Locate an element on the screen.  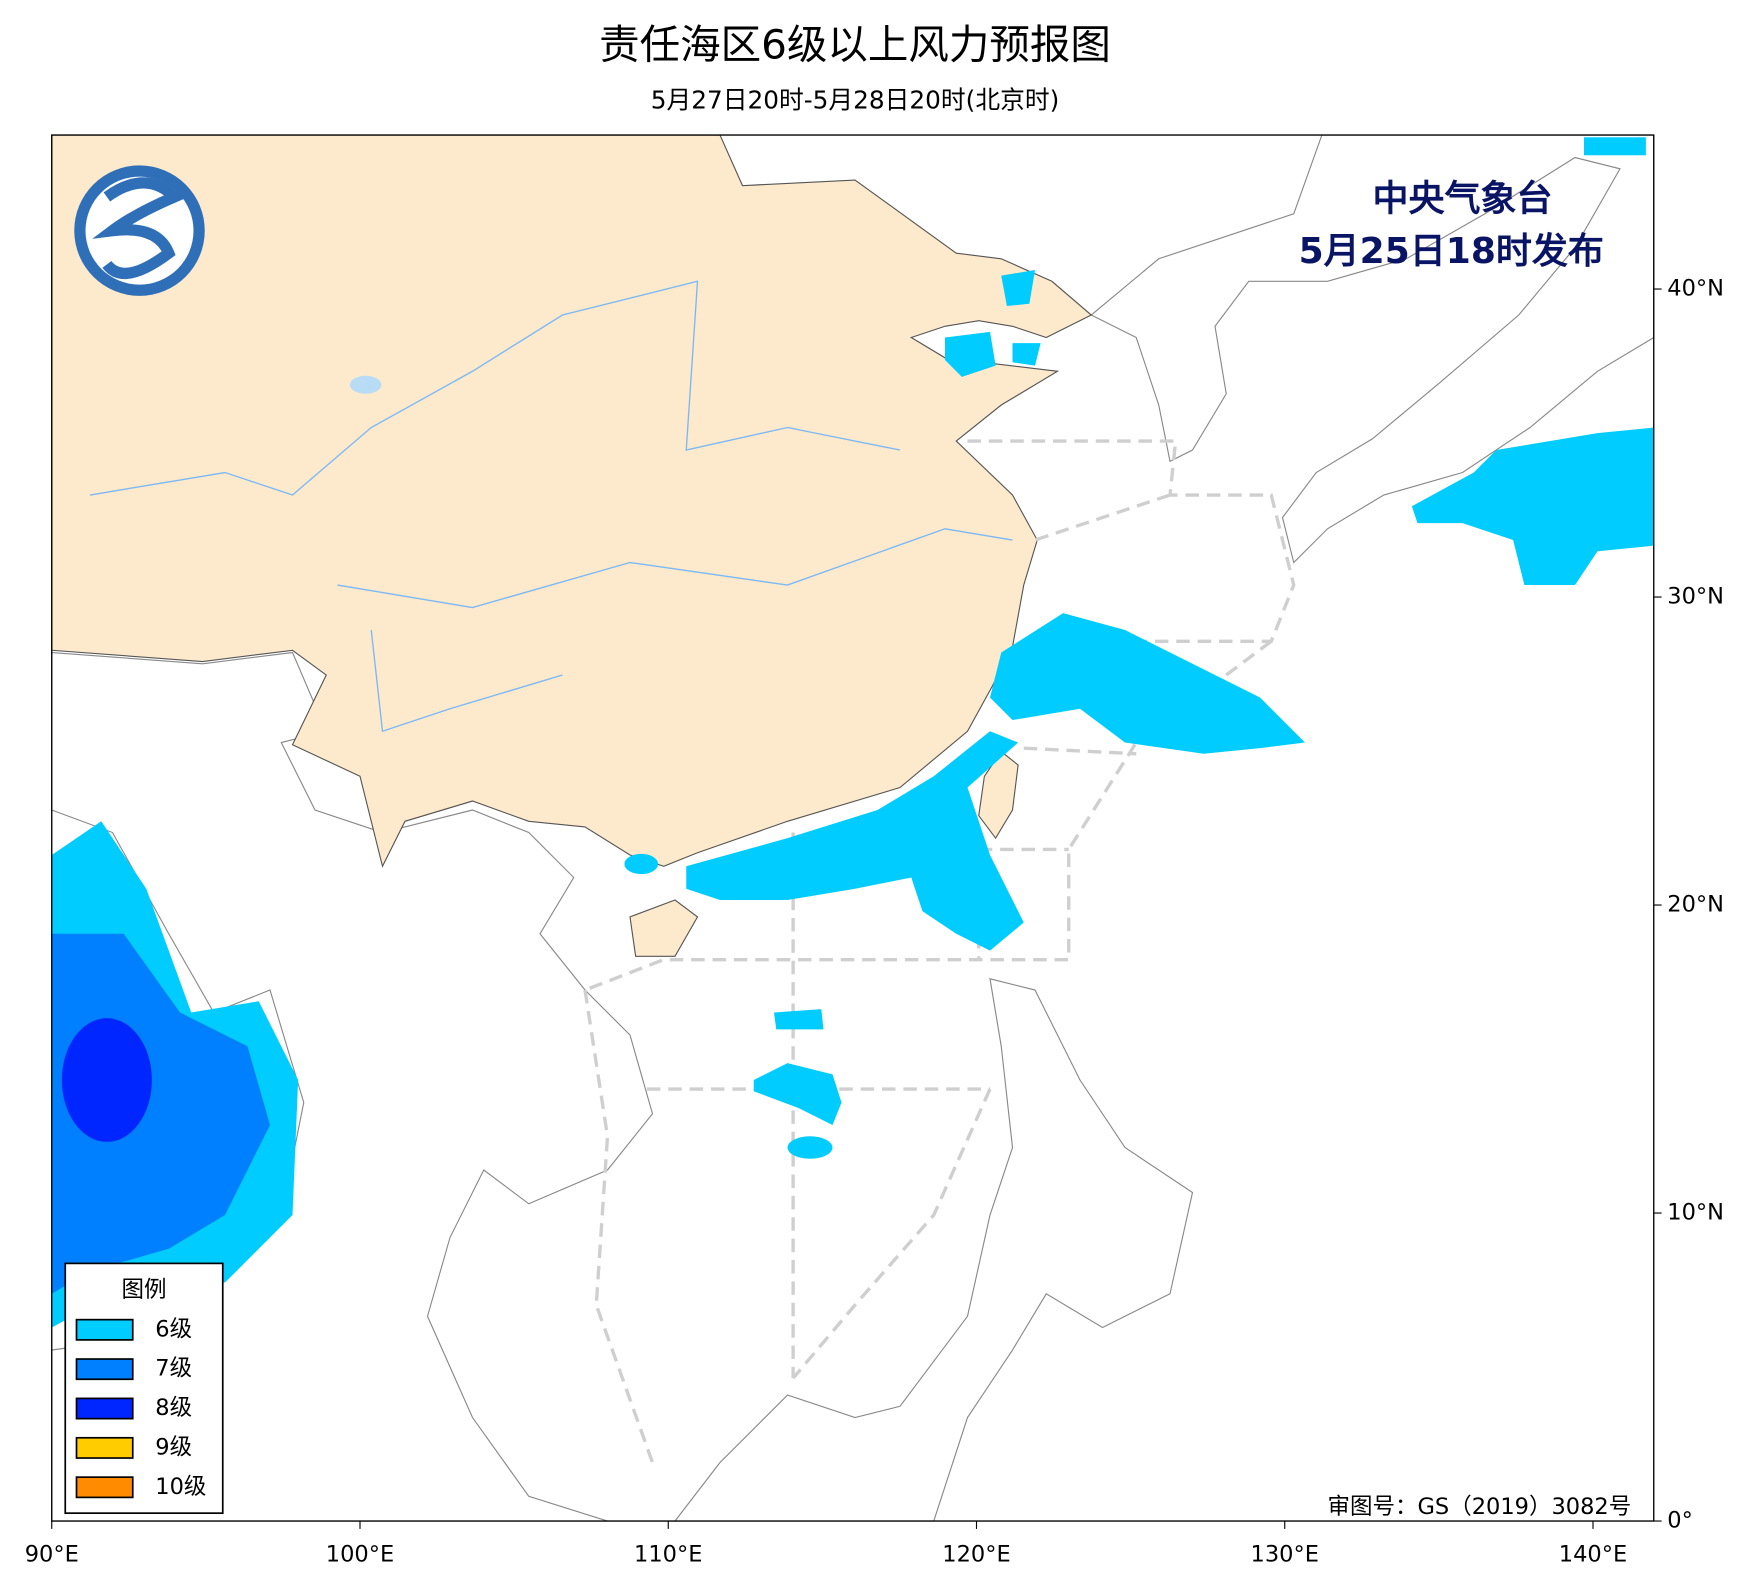
legend-label: 7级 is located at coordinates (173, 1369).